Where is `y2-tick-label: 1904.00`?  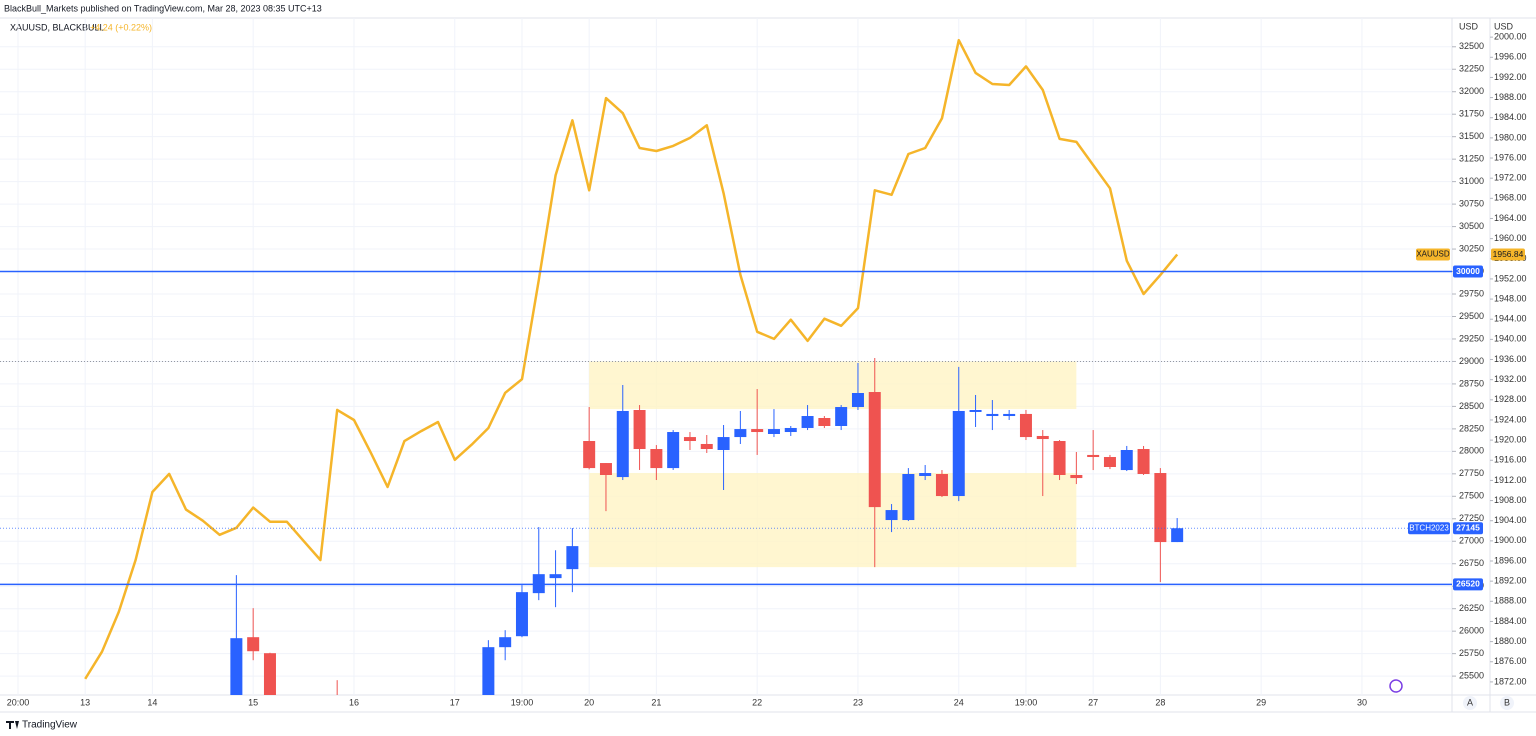 y2-tick-label: 1904.00 is located at coordinates (1510, 520).